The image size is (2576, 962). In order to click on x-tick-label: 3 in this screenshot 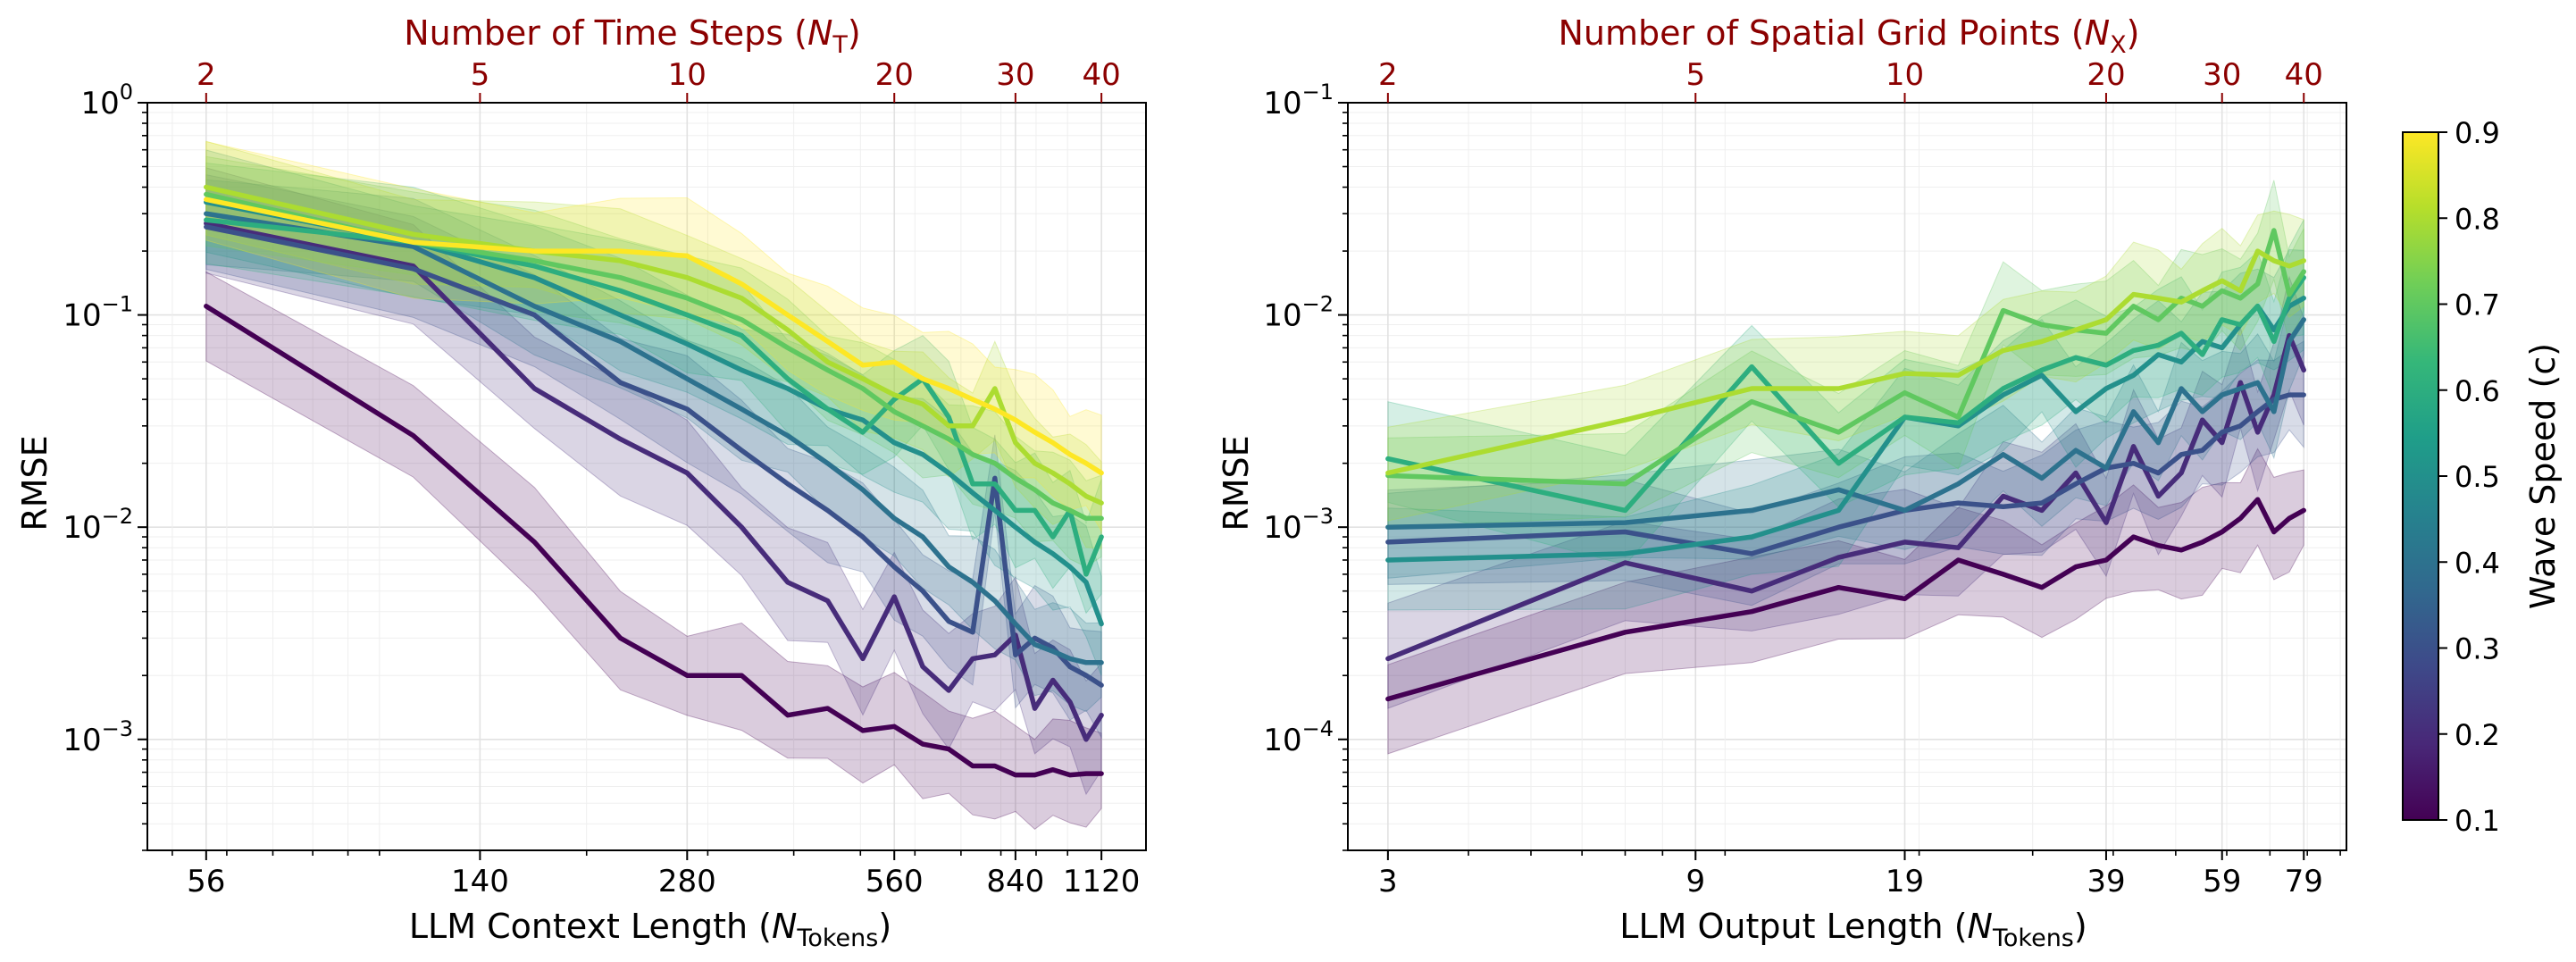, I will do `click(1388, 881)`.